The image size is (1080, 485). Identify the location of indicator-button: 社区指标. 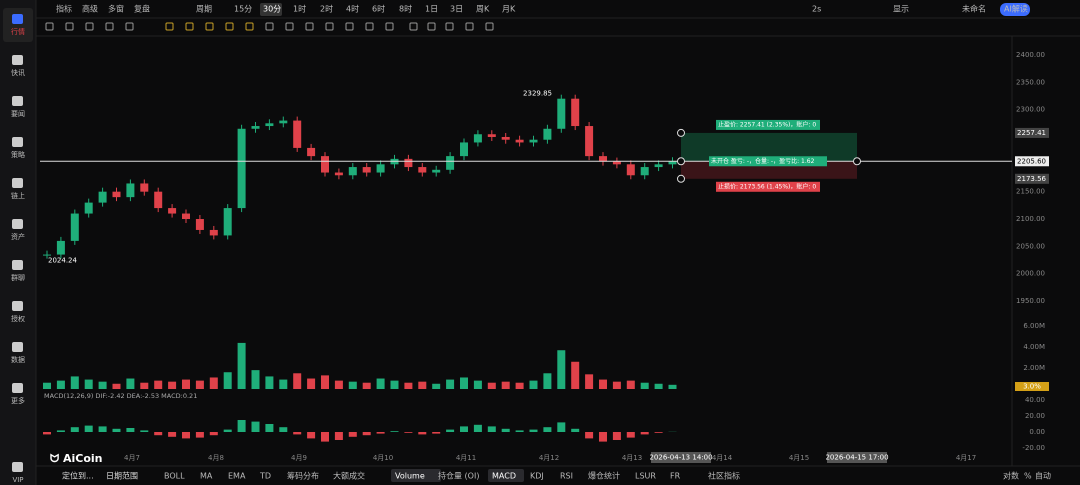
(724, 476).